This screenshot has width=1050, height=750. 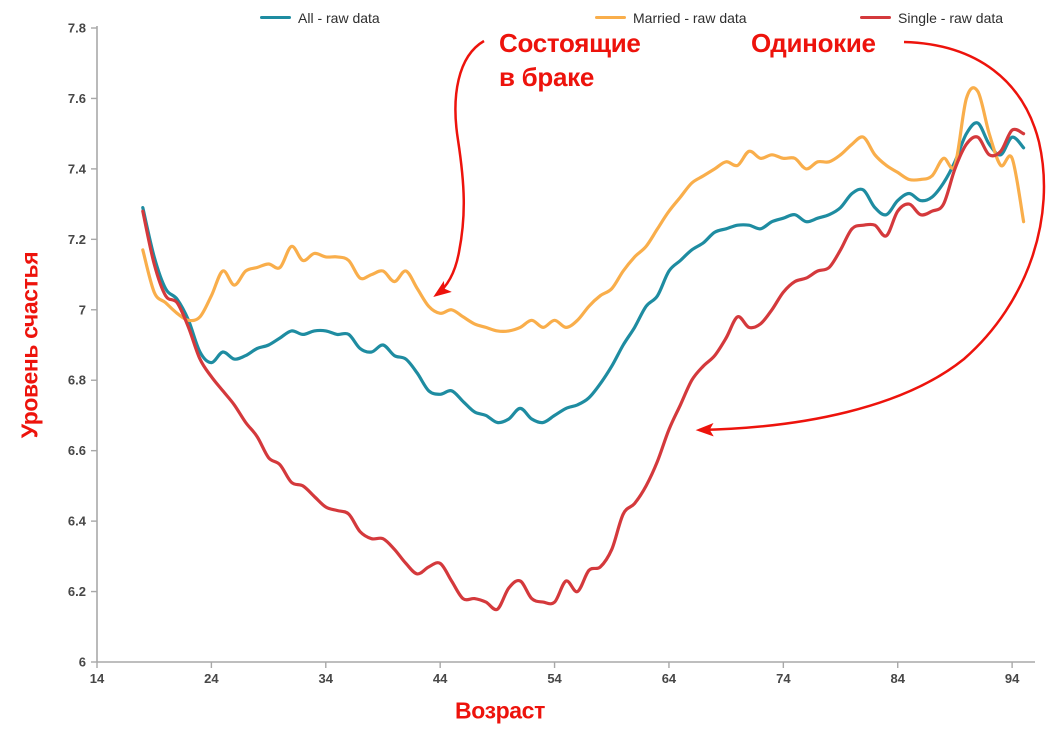 I want to click on x-tick-label: 64, so click(x=669, y=678).